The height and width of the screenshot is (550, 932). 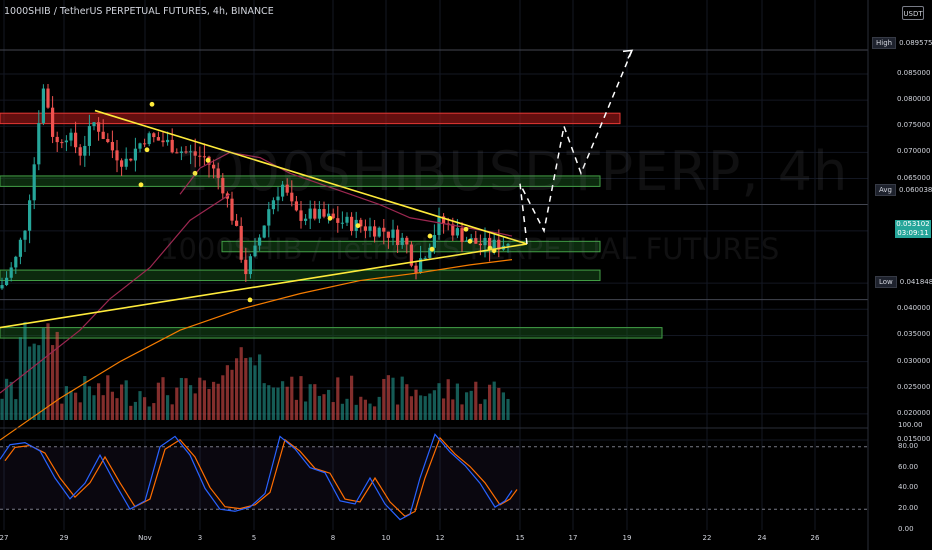 I want to click on currency-badge: USDT, so click(x=913, y=13).